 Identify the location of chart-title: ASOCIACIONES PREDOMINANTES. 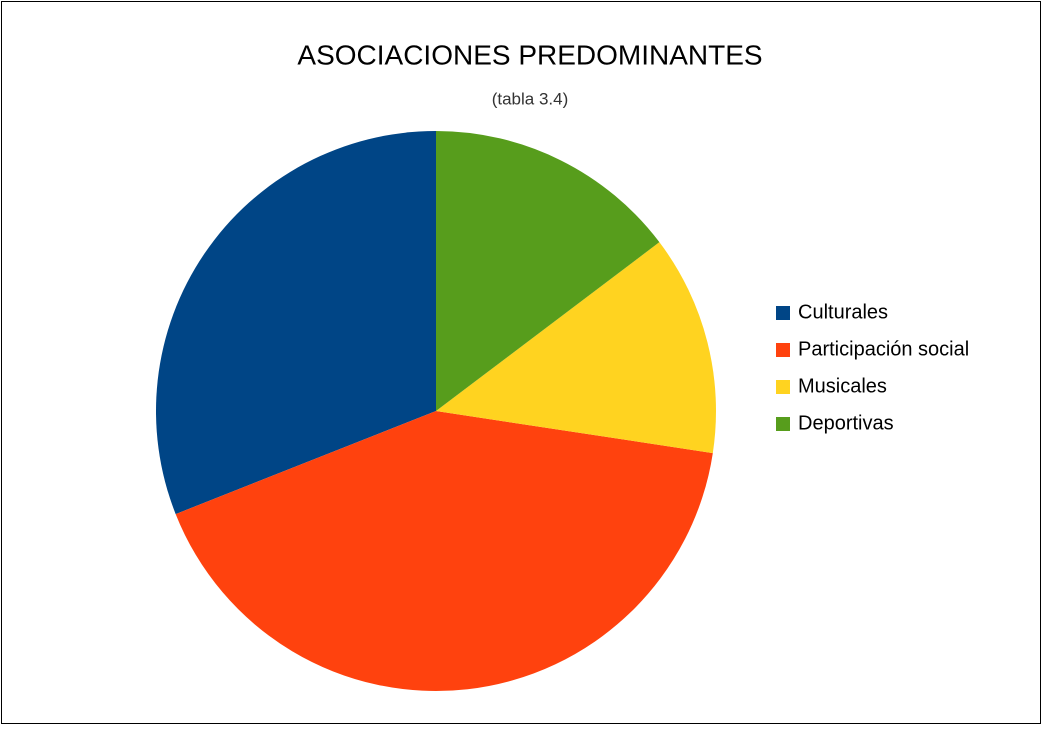
(529, 54).